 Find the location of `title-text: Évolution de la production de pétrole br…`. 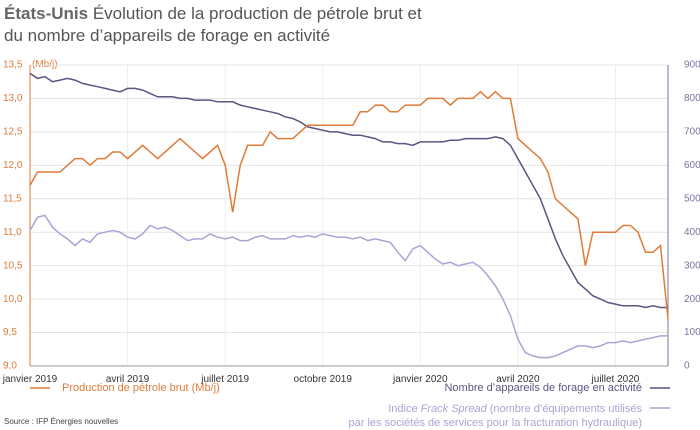

title-text: Évolution de la production de pétrole br… is located at coordinates (257, 13).